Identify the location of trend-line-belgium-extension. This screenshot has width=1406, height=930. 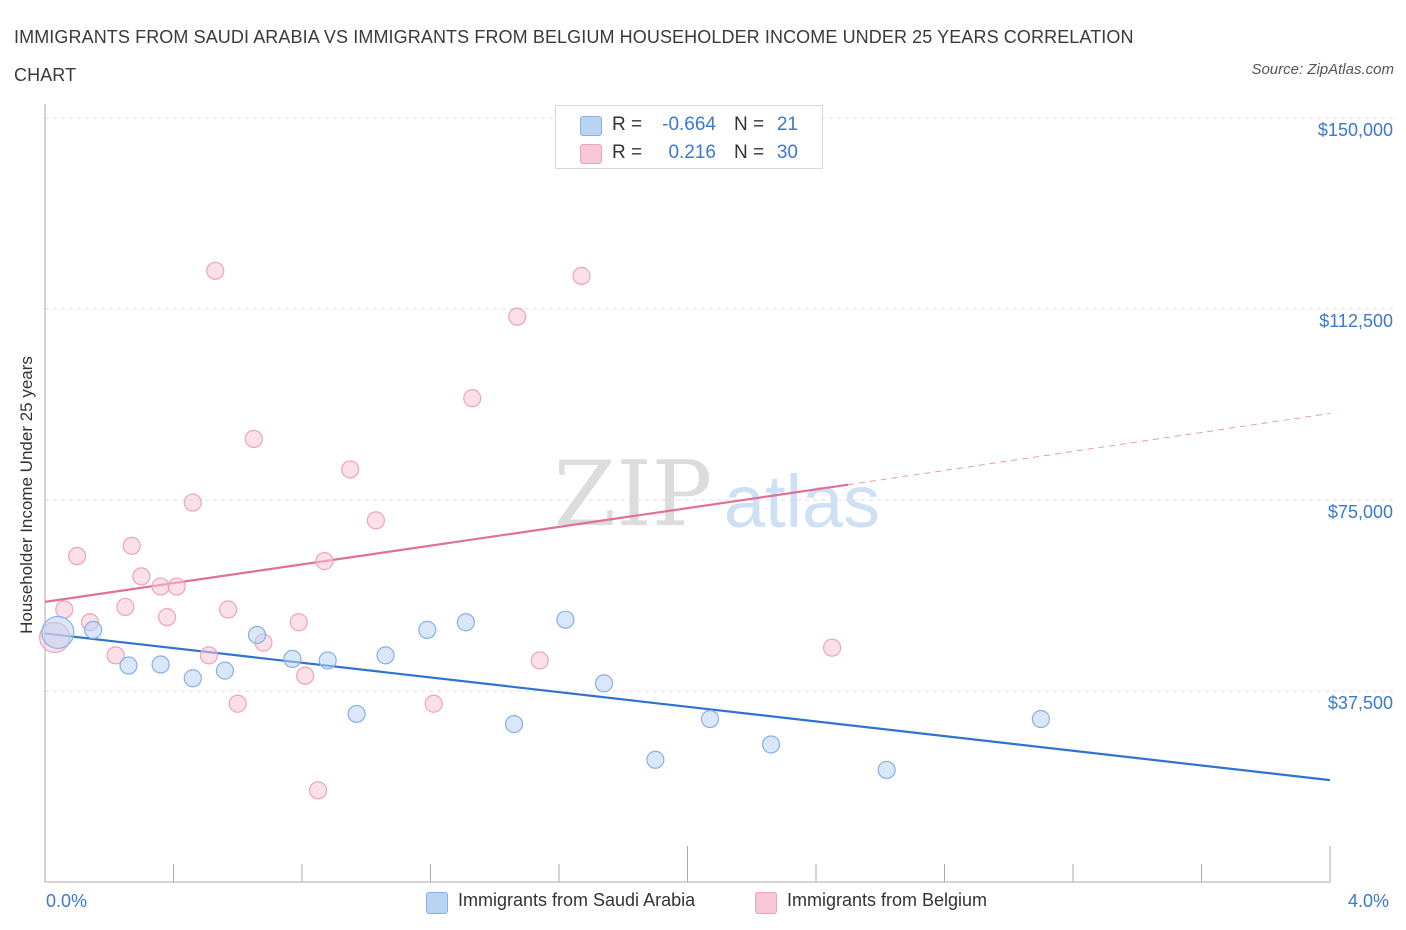
(1089, 449).